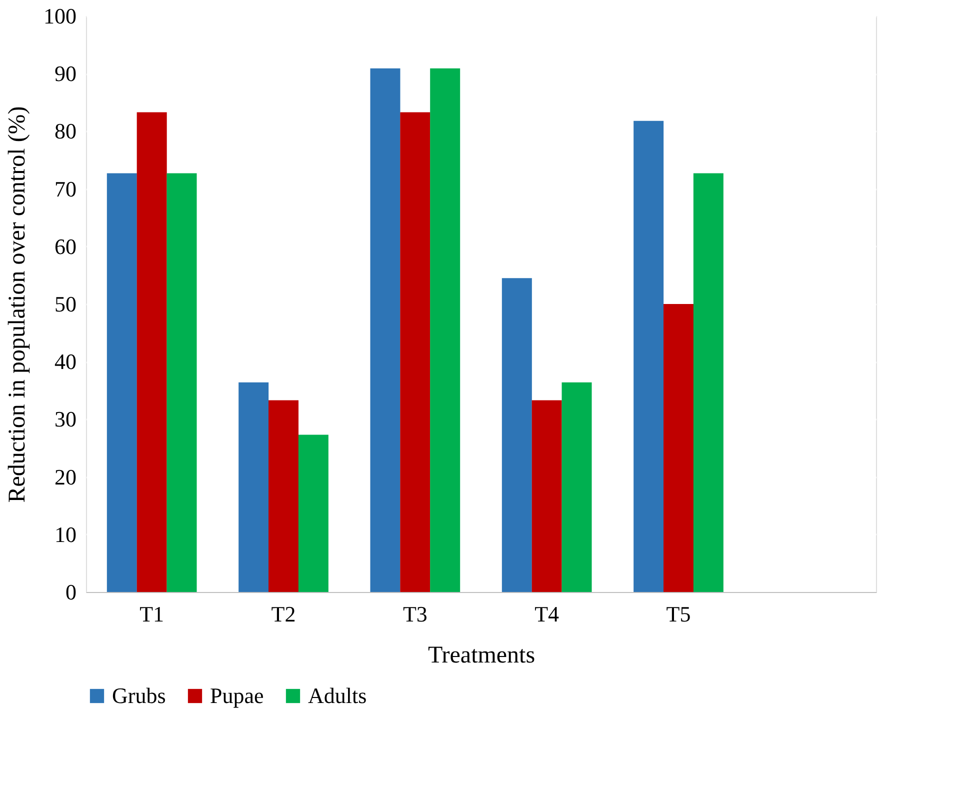 This screenshot has width=974, height=811. Describe the element at coordinates (65, 304) in the screenshot. I see `y-tick-label: 50` at that location.